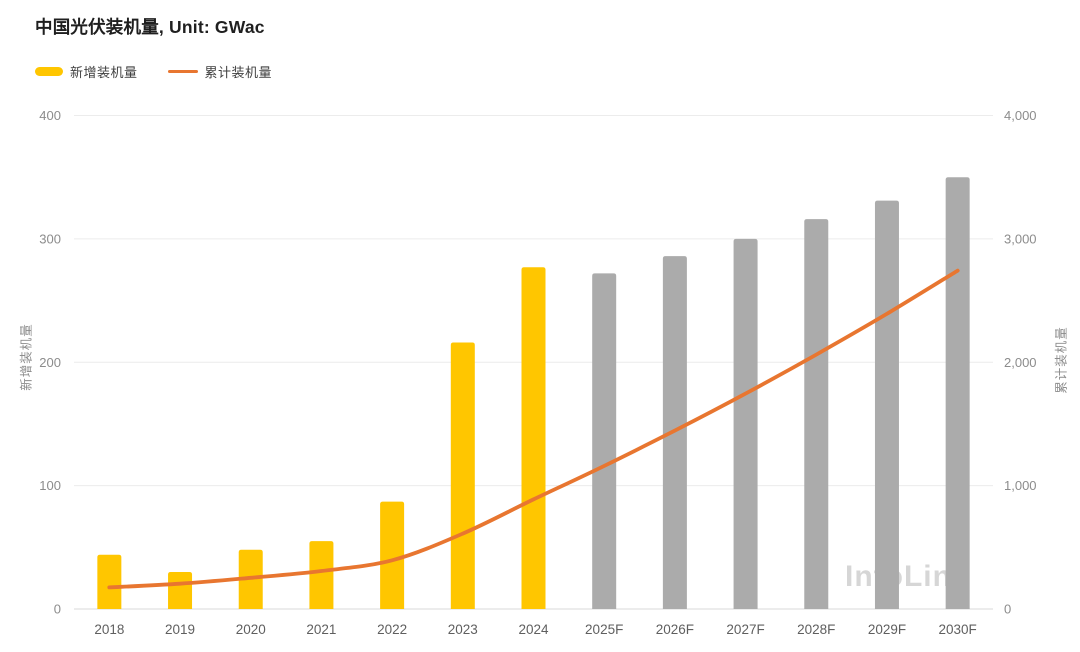  What do you see at coordinates (957, 393) in the screenshot?
I see `bar-2030F` at bounding box center [957, 393].